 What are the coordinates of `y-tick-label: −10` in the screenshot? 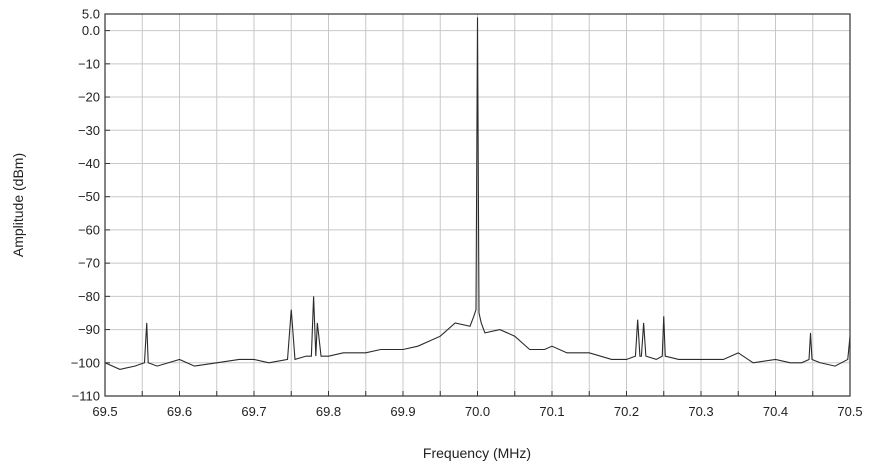 It's located at (89, 63).